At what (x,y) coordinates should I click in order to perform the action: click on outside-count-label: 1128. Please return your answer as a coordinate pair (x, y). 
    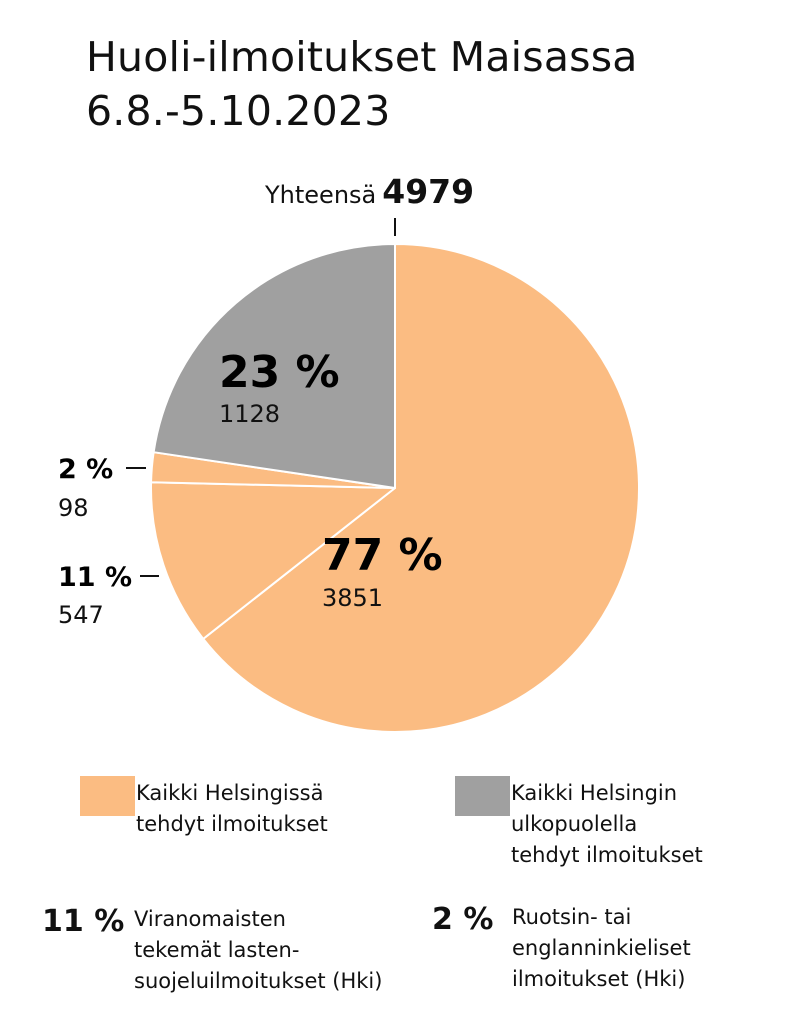
    Looking at the image, I should click on (249, 414).